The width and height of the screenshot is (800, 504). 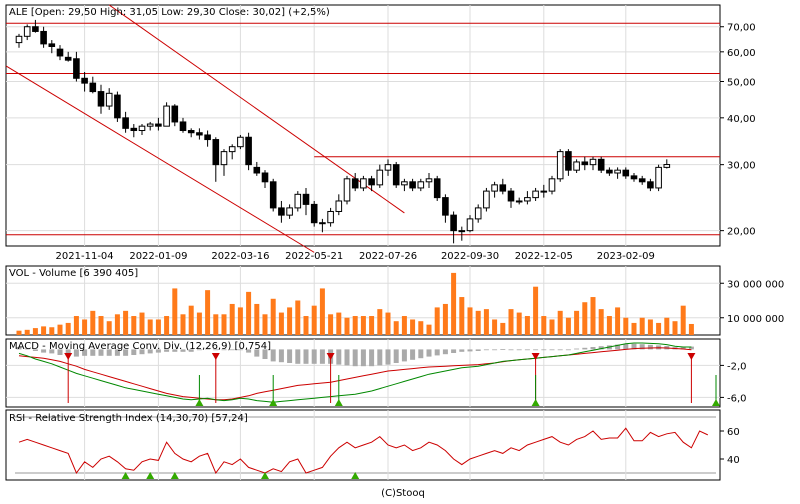 What do you see at coordinates (199, 402) in the screenshot?
I see `macd-buy-marker` at bounding box center [199, 402].